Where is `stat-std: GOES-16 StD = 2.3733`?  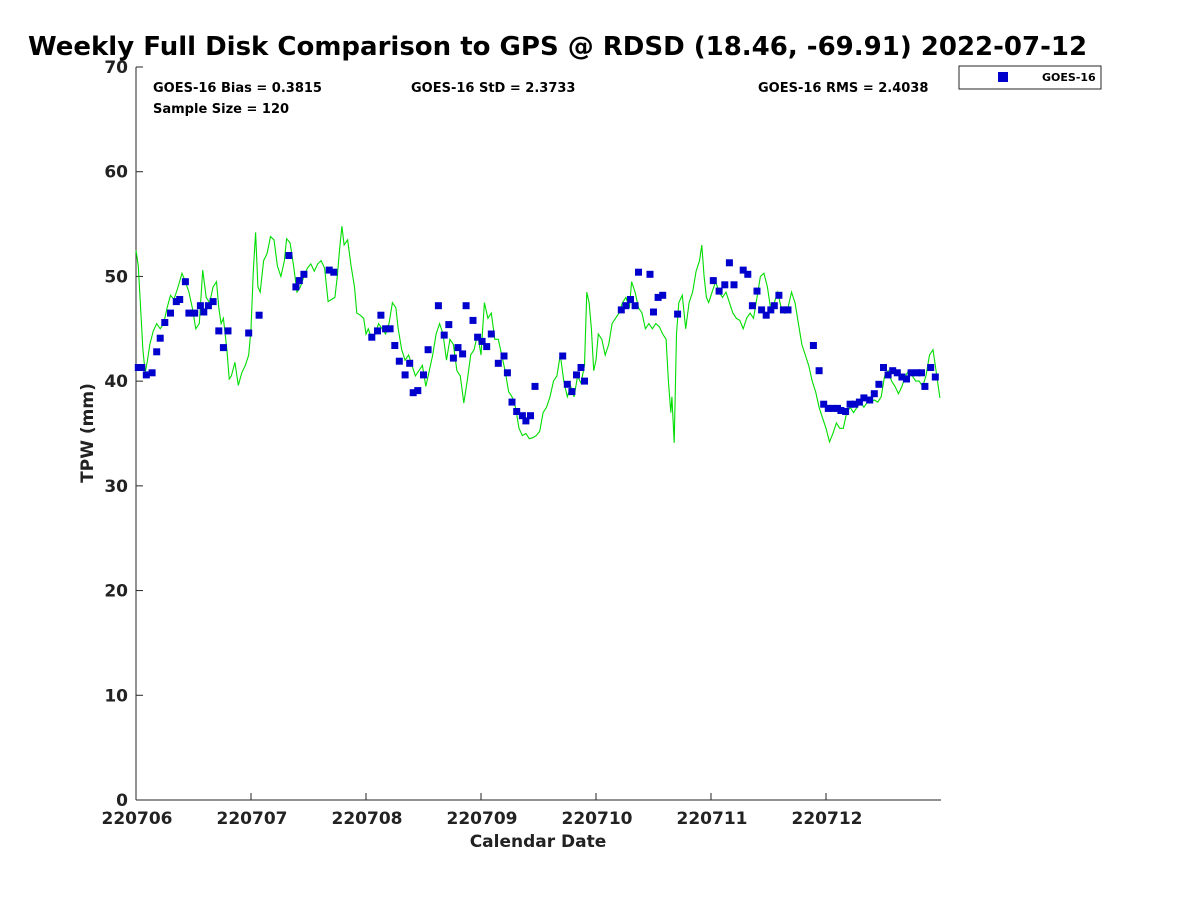 stat-std: GOES-16 StD = 2.3733 is located at coordinates (493, 88).